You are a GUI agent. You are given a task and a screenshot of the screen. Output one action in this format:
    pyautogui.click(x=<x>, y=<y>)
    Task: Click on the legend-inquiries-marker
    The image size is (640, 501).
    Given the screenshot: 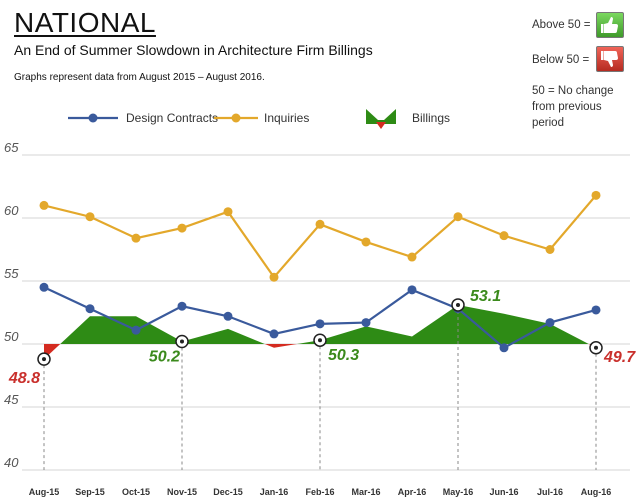 What is the action you would take?
    pyautogui.click(x=236, y=118)
    